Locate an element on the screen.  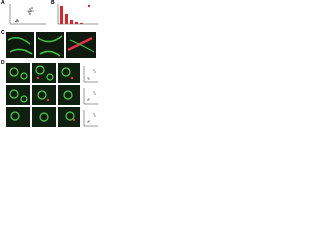
panel-d: D is located at coordinates (49, 93).